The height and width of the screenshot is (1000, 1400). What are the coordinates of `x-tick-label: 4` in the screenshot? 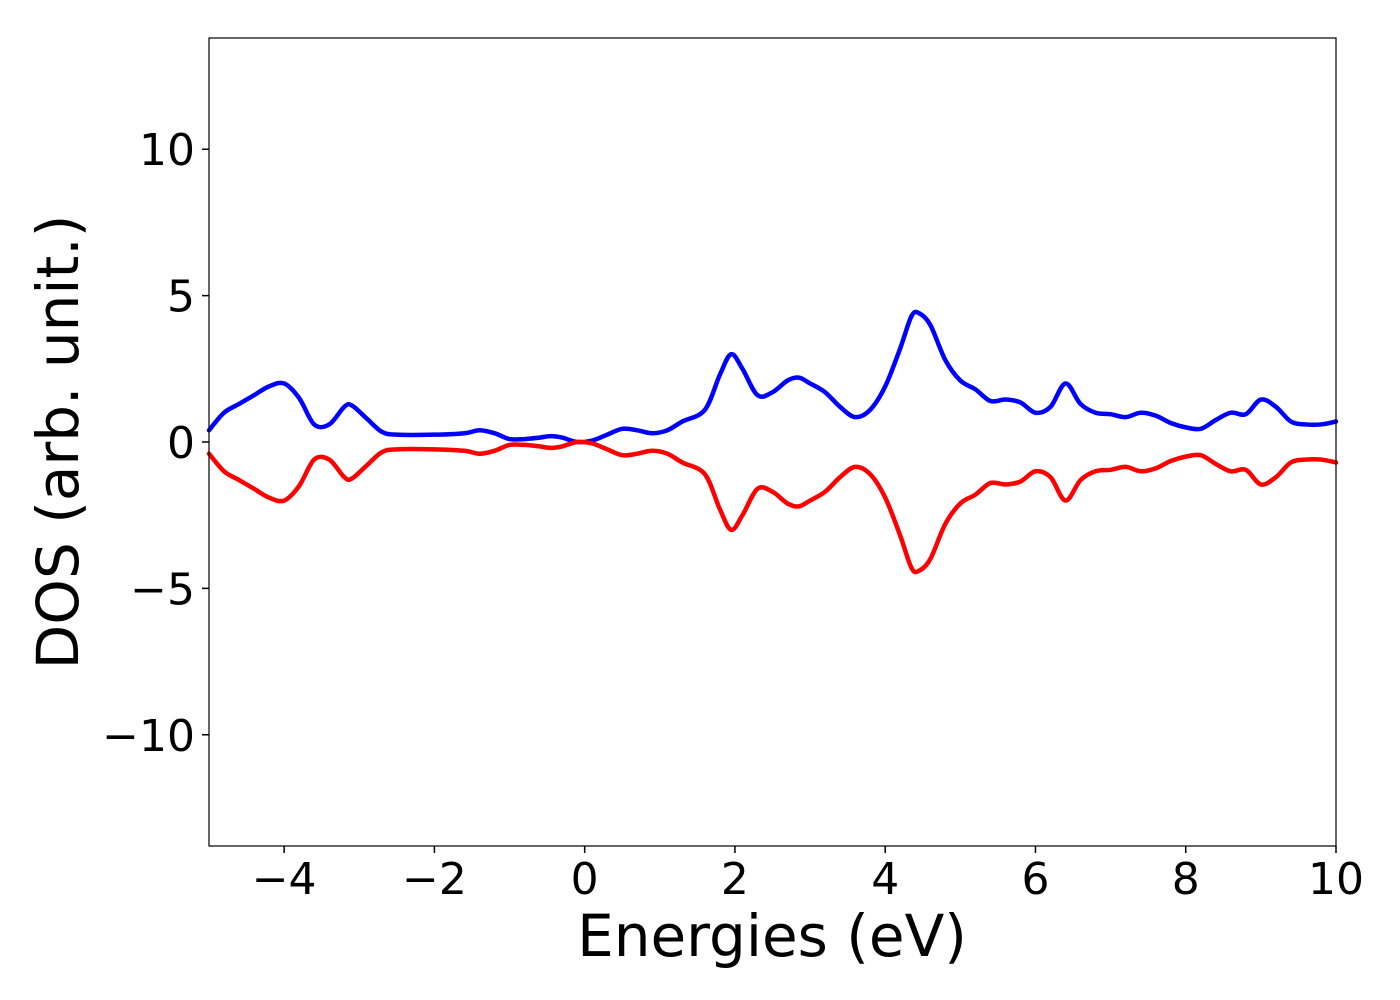 It's located at (885, 879).